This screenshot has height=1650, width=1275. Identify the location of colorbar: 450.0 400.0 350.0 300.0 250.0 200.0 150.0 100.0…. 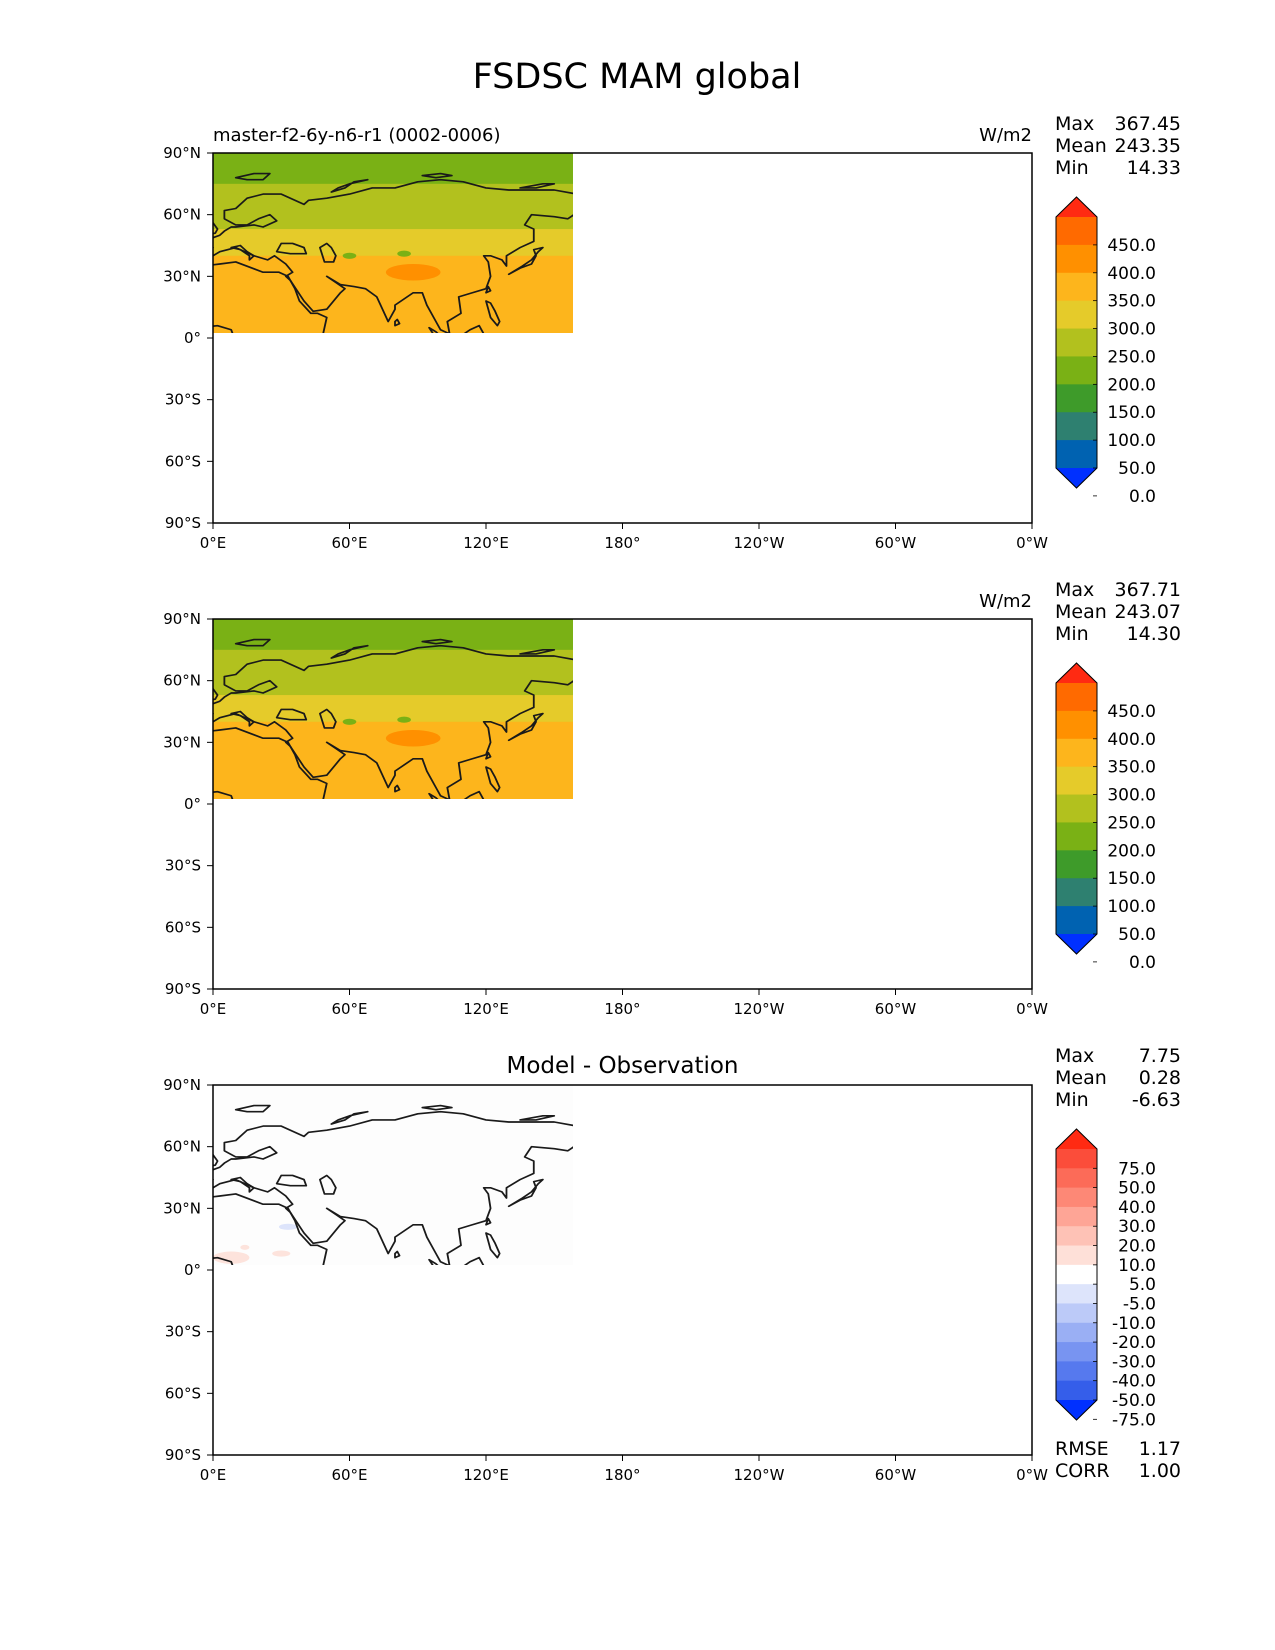
(1105, 817).